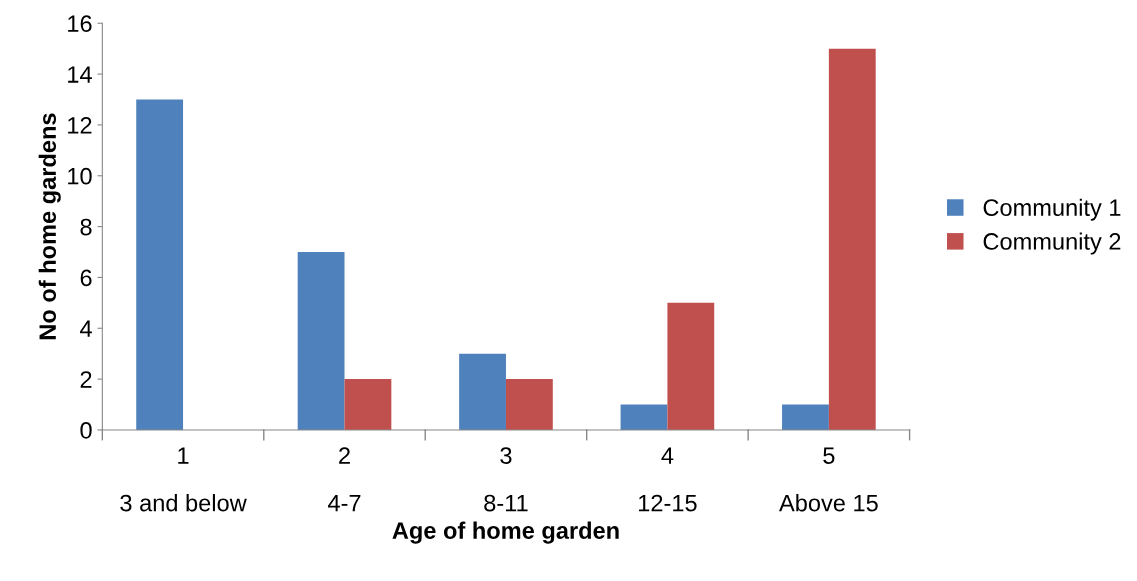  What do you see at coordinates (668, 479) in the screenshot?
I see `category-label: 4 12-15` at bounding box center [668, 479].